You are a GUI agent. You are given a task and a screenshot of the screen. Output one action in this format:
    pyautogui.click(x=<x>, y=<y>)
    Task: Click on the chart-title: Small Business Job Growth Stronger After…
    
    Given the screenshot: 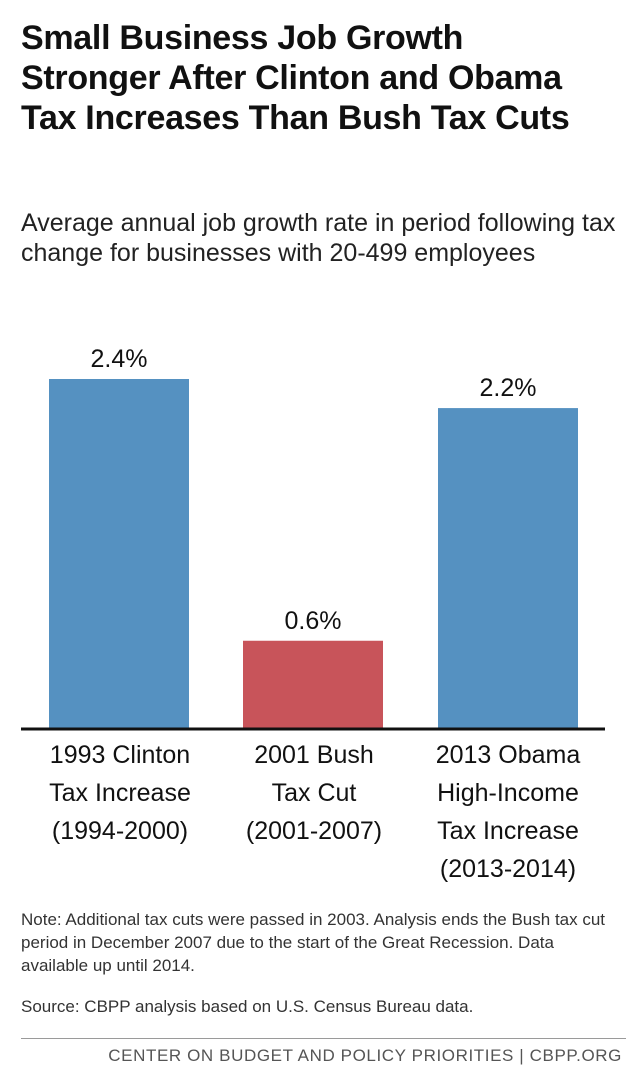 What is the action you would take?
    pyautogui.click(x=295, y=78)
    